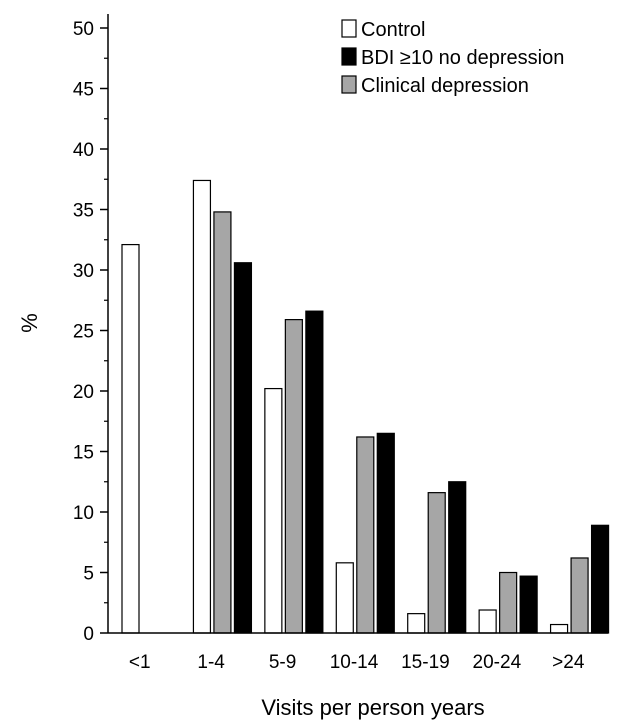 This screenshot has height=721, width=628. What do you see at coordinates (445, 86) in the screenshot?
I see `legend-label: Clinical depression` at bounding box center [445, 86].